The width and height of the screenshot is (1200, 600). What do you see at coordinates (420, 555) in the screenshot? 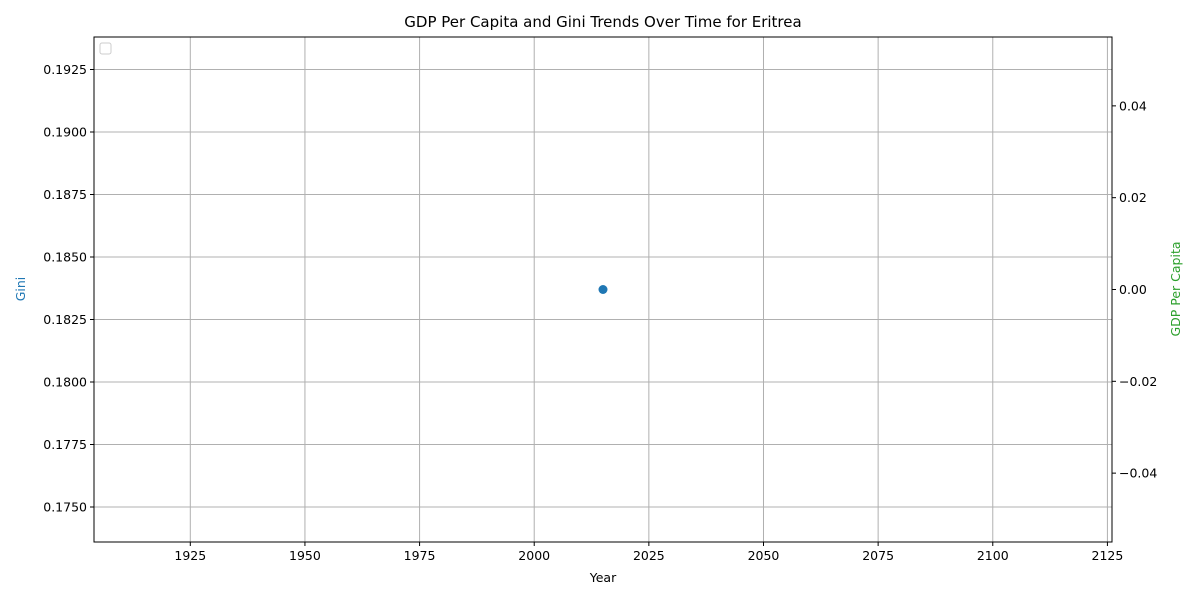
I see `x-tick-label: 1975` at bounding box center [420, 555].